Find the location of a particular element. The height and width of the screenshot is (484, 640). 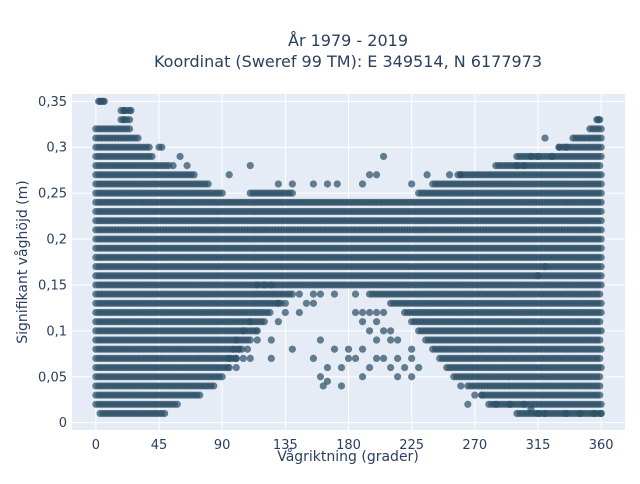

y-tick-label: 0 is located at coordinates (63, 423).